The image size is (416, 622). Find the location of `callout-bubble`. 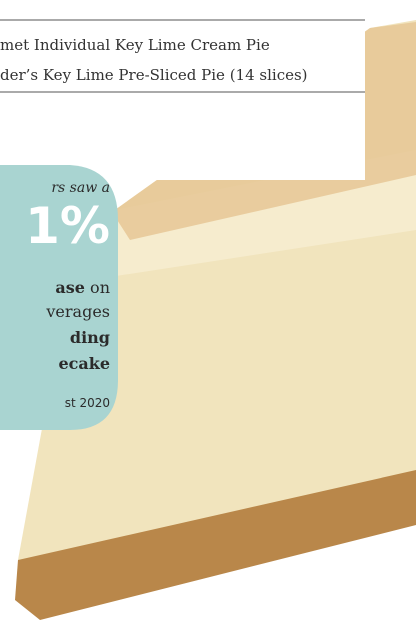

callout-bubble is located at coordinates (59, 297).